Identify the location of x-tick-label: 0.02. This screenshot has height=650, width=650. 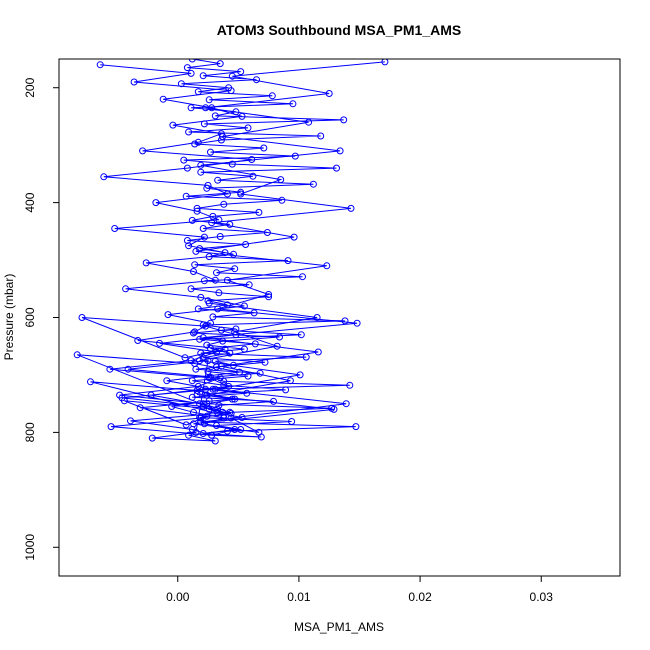
(420, 597).